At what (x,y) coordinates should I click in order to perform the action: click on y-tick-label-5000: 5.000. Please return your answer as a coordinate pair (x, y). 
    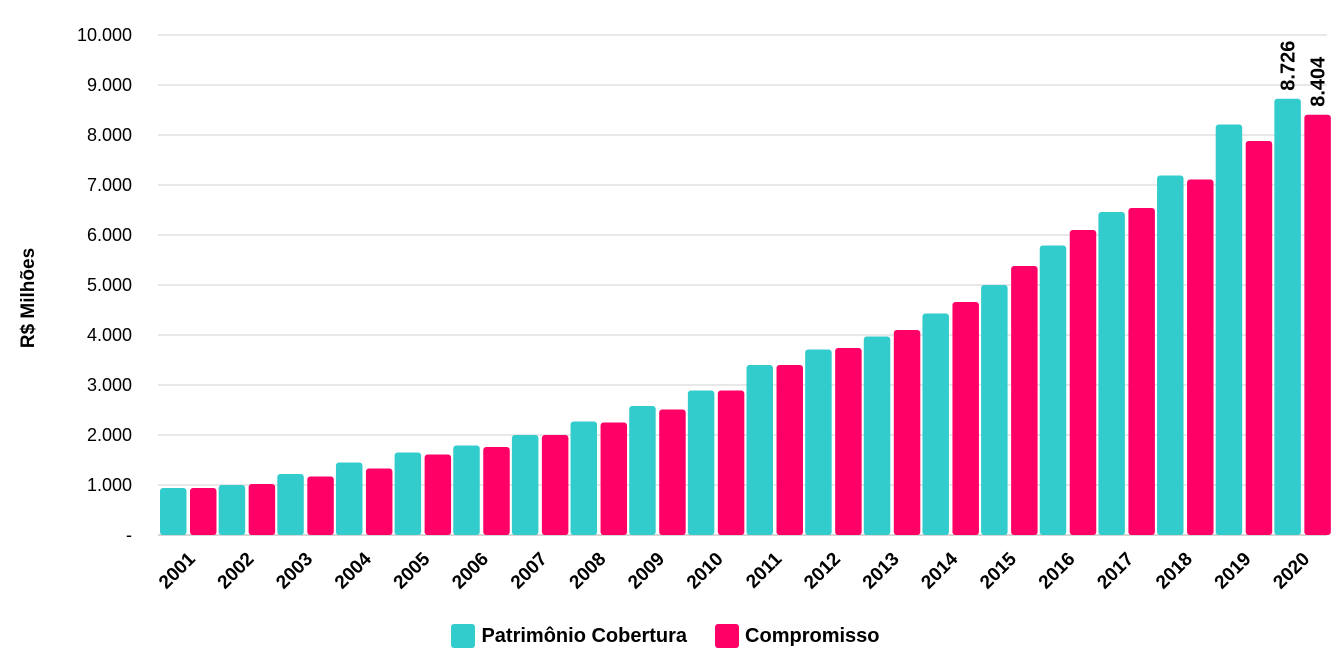
    Looking at the image, I should click on (109, 285).